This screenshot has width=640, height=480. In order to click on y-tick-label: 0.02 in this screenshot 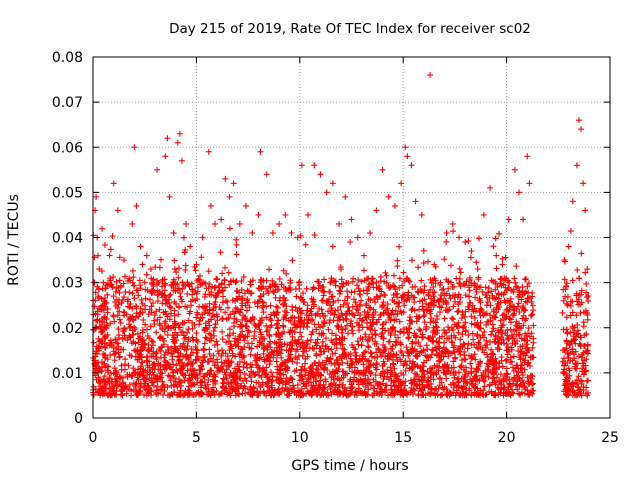, I will do `click(67, 329)`.